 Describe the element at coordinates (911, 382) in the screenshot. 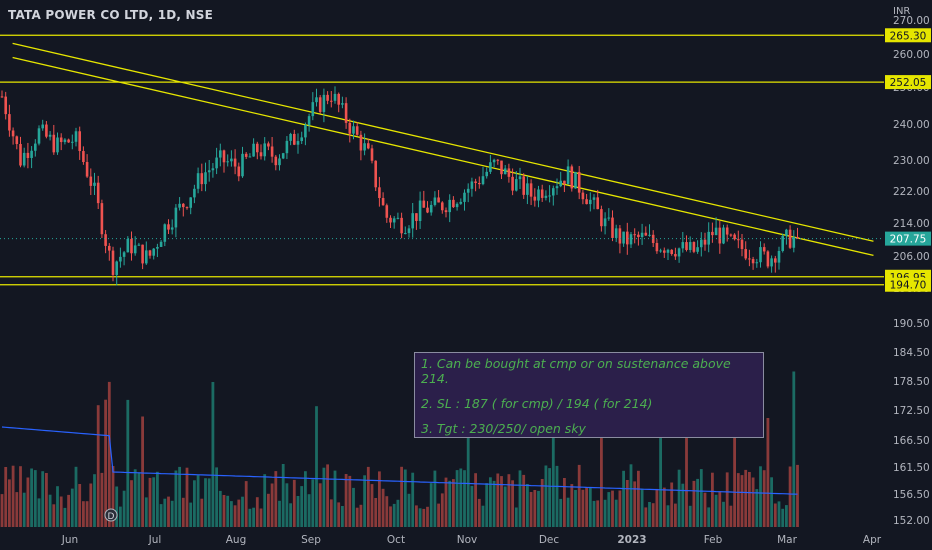

I see `y-tick-label: 178.50` at that location.